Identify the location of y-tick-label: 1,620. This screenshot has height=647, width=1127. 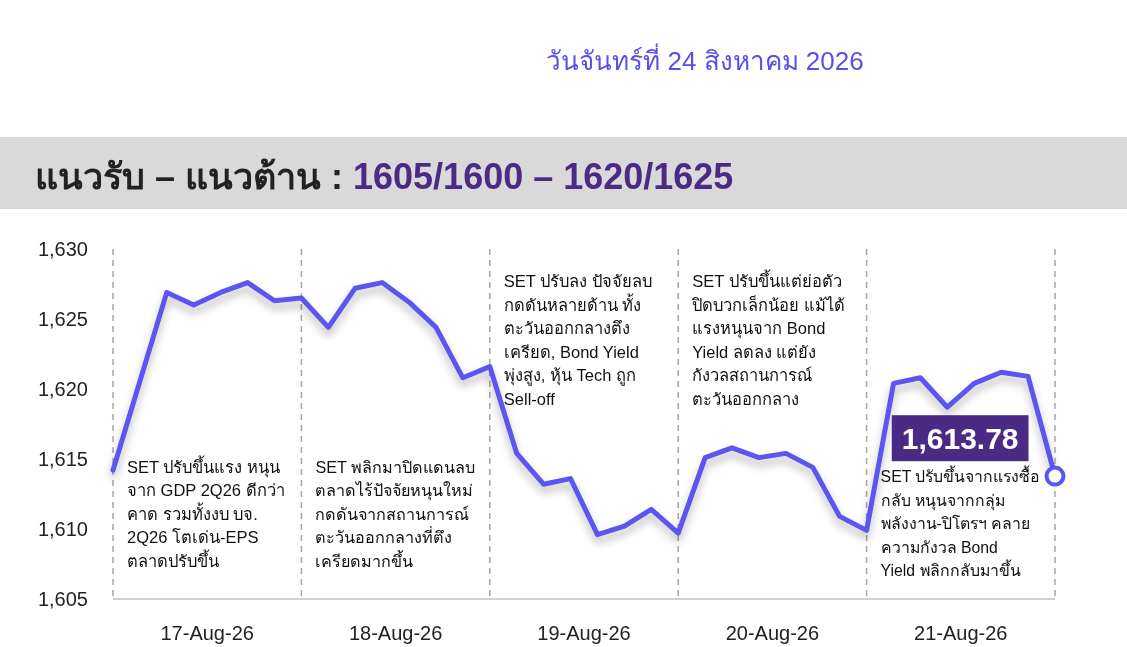
(62, 389).